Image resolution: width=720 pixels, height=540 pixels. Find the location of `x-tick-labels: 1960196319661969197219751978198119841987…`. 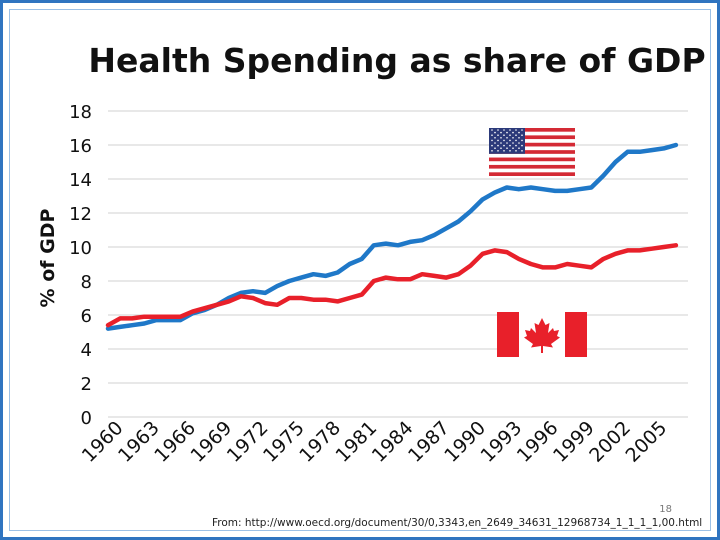

x-tick-labels: 1960196319661969197219751978198119841987… is located at coordinates (375, 442).